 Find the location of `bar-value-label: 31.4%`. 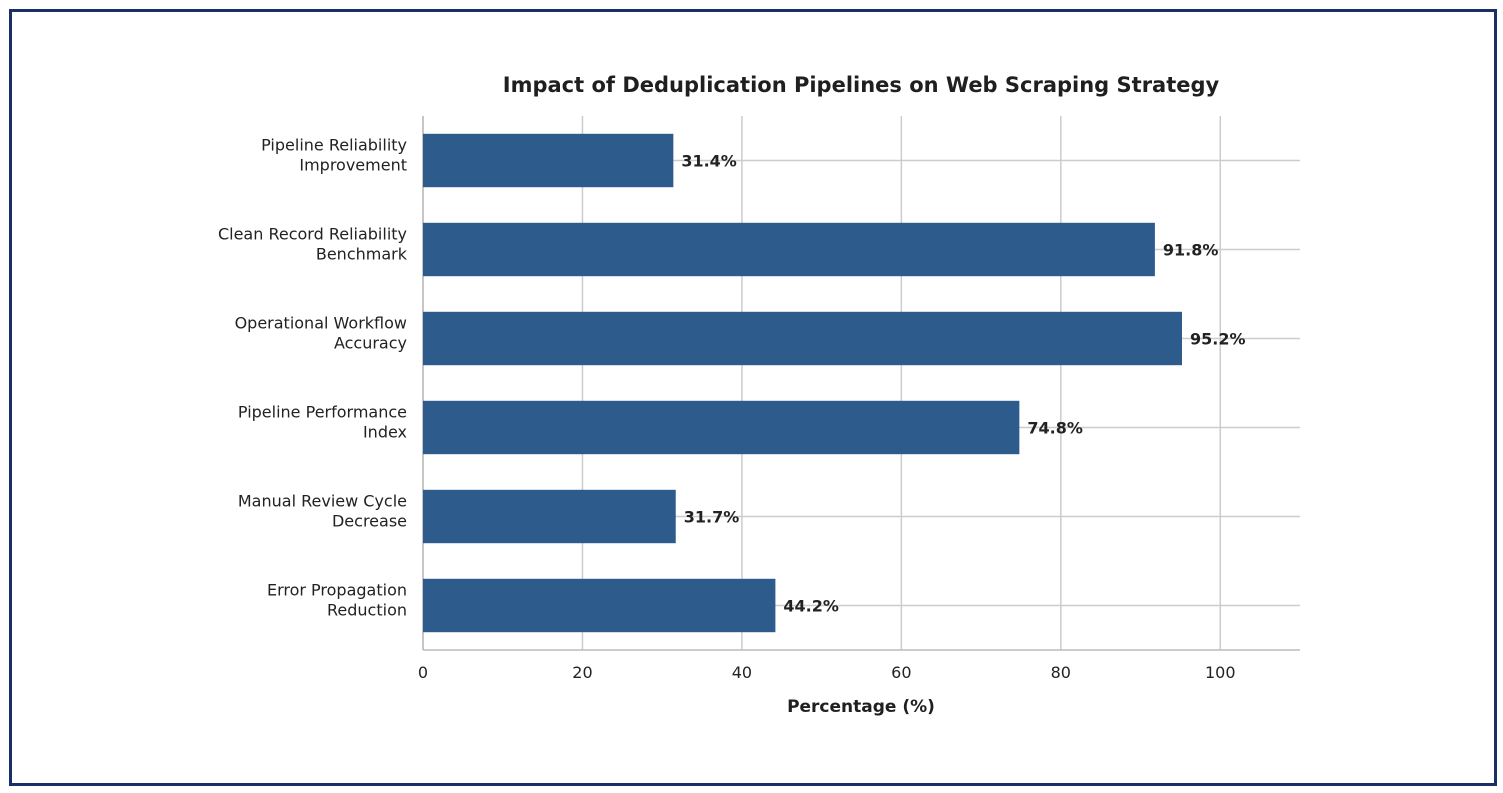

bar-value-label: 31.4% is located at coordinates (709, 161).